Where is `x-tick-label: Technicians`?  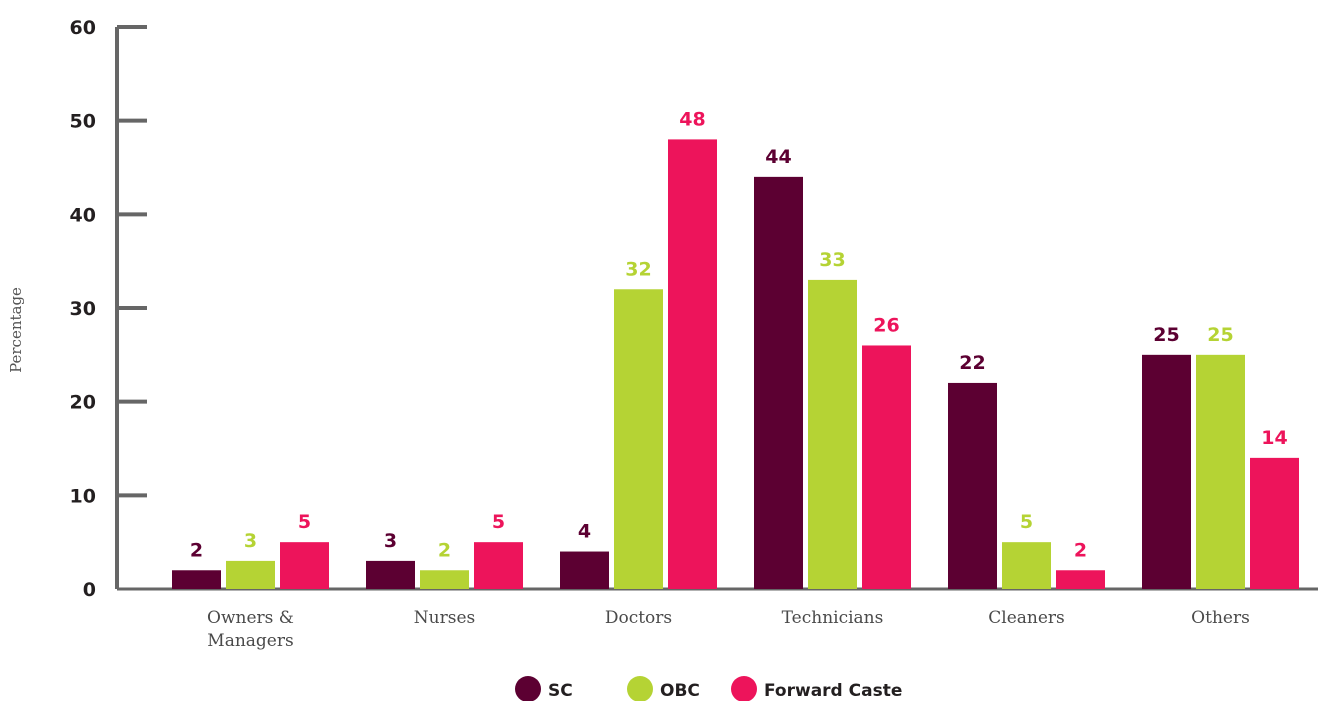
x-tick-label: Technicians is located at coordinates (833, 618).